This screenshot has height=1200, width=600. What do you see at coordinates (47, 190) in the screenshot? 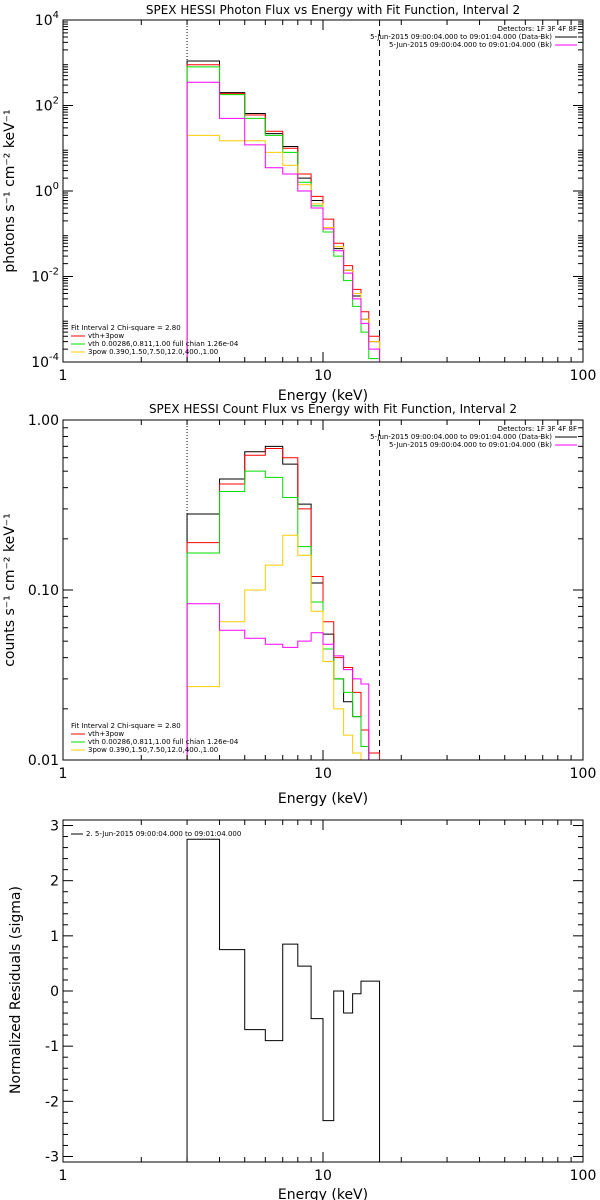
I see `photon-flux-ytick-label: 10⁰` at bounding box center [47, 190].